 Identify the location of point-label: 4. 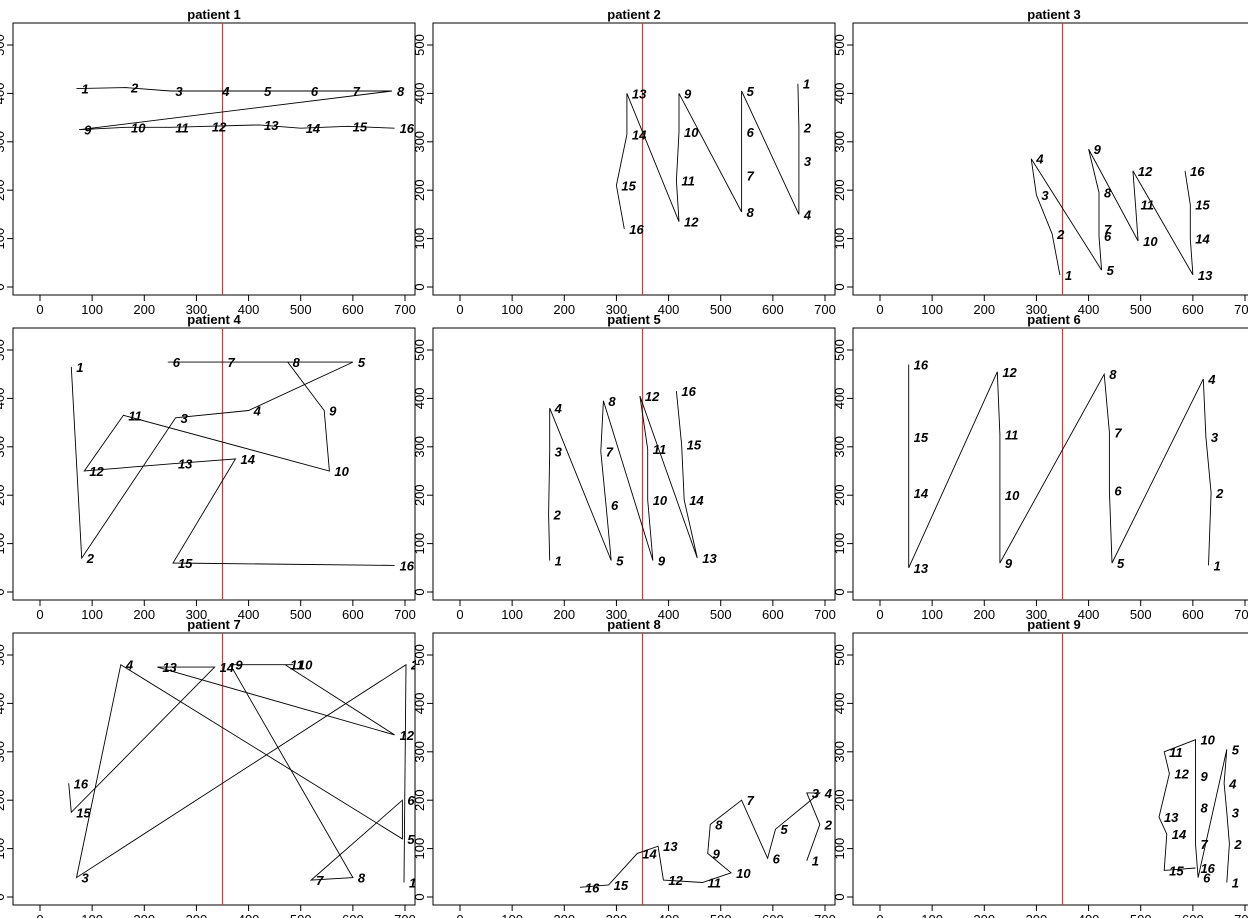
(257, 411).